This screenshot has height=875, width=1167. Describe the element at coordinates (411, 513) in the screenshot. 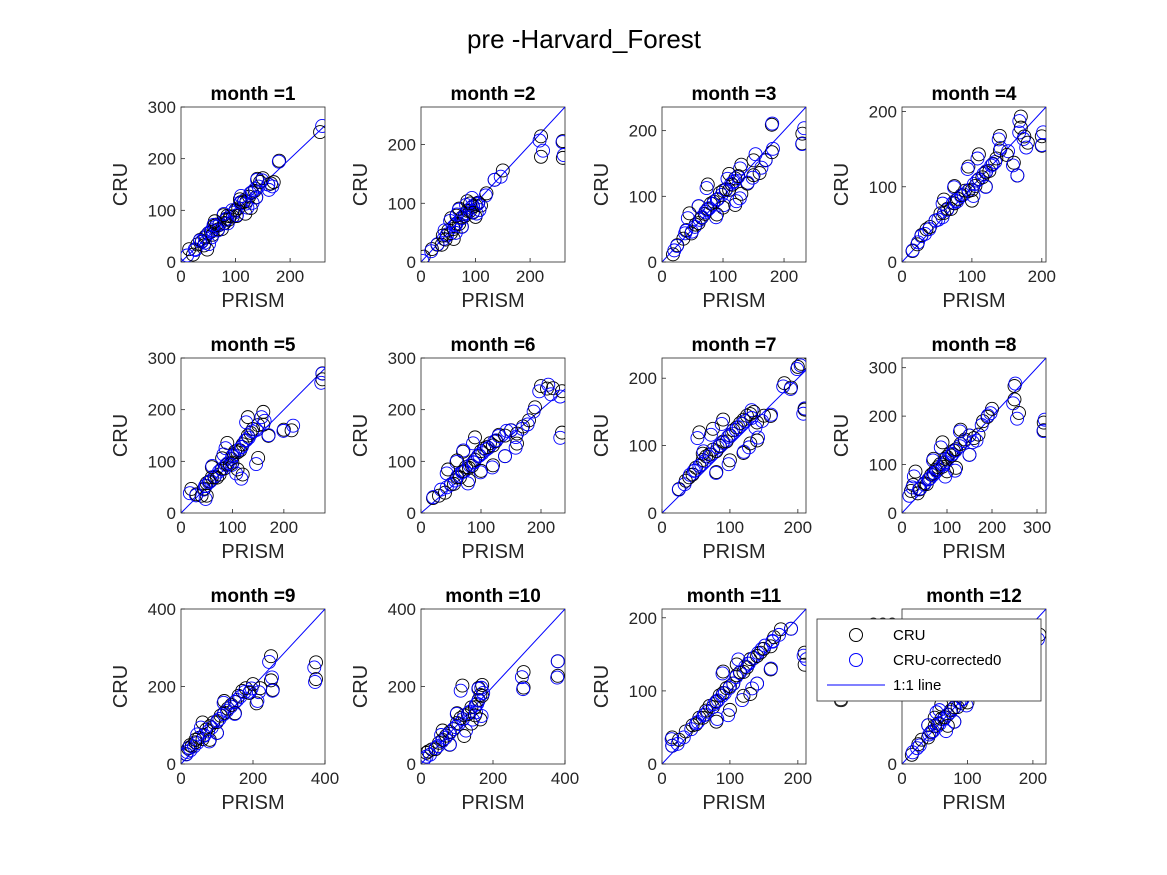

I see `y-tick-label: 0` at that location.